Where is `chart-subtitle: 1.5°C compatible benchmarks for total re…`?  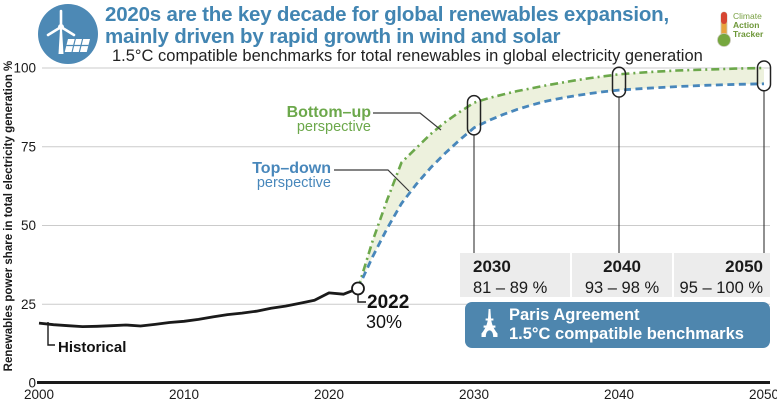 chart-subtitle: 1.5°C compatible benchmarks for total re… is located at coordinates (407, 56).